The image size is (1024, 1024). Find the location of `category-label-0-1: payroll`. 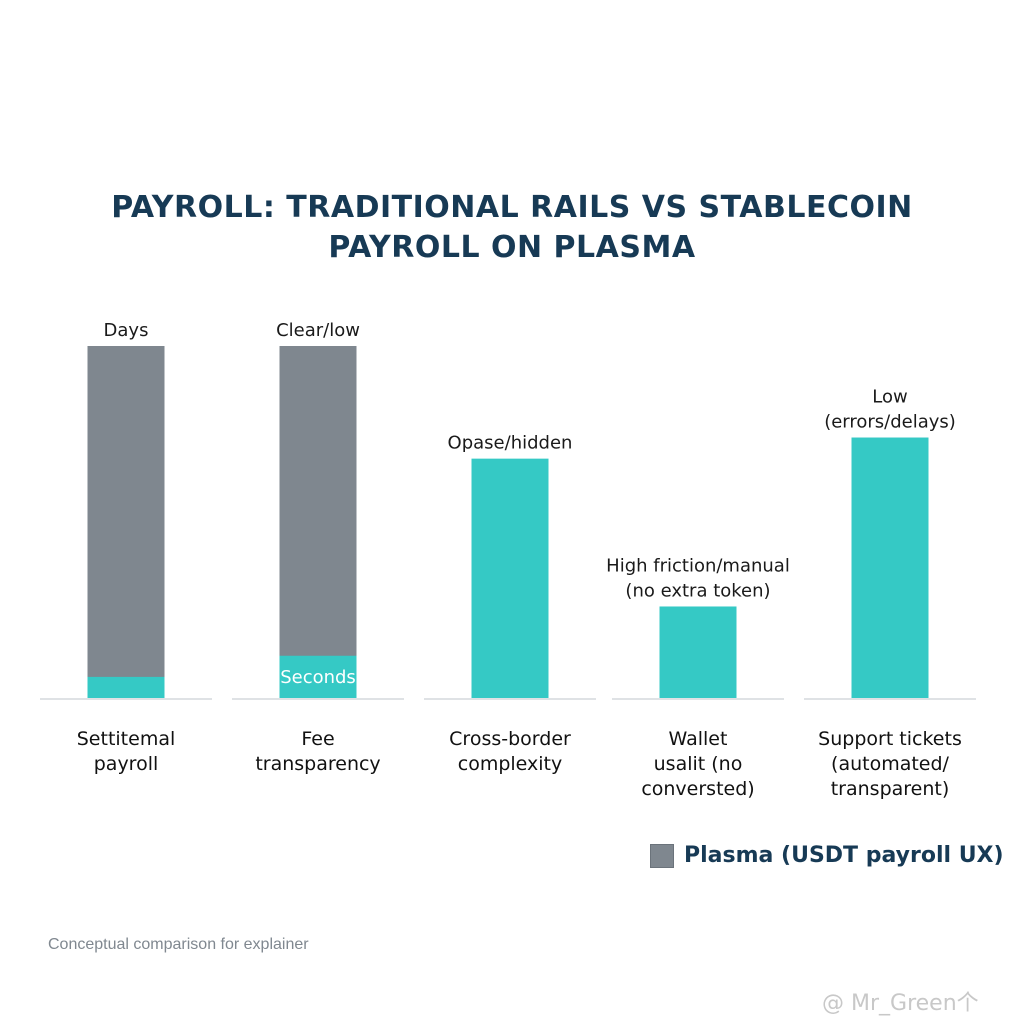

category-label-0-1: payroll is located at coordinates (126, 764).